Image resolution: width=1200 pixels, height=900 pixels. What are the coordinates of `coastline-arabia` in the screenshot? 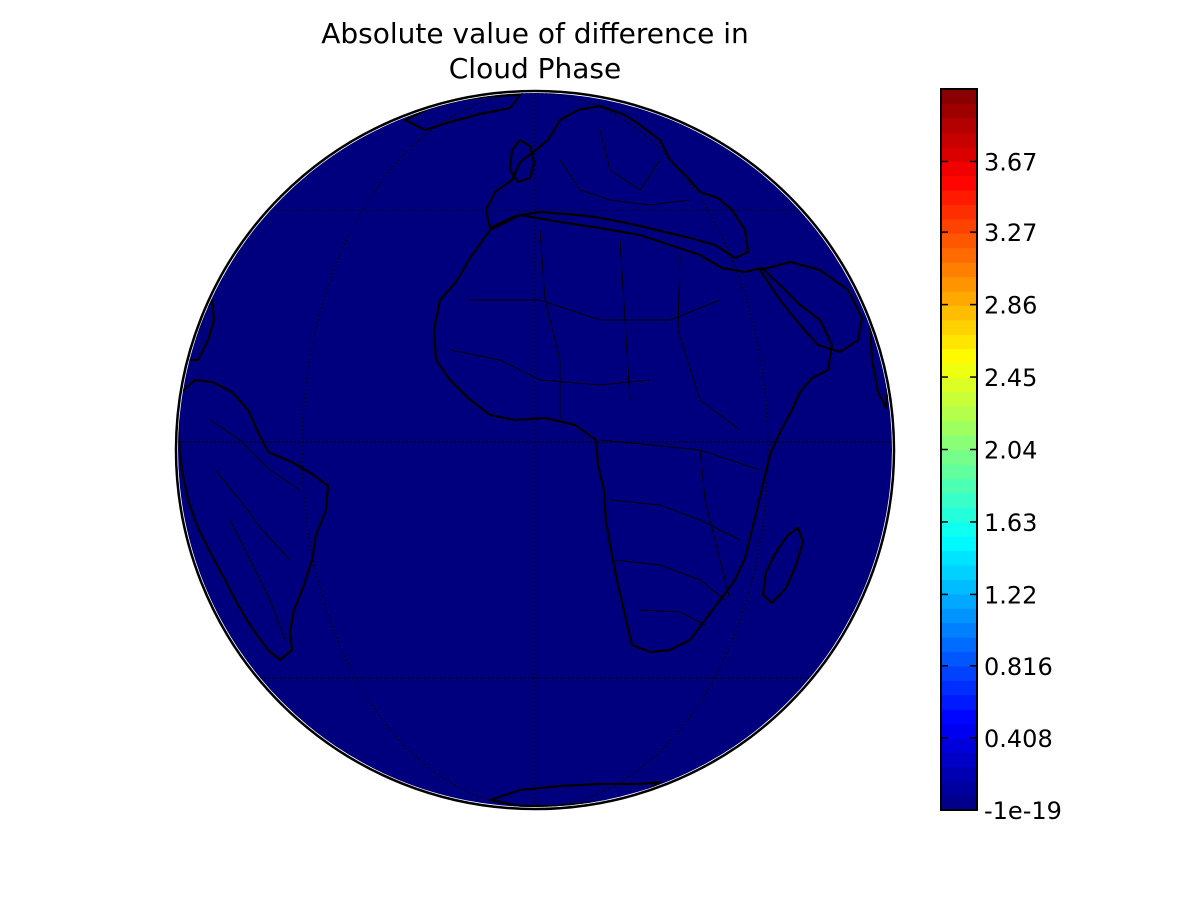 It's located at (811, 307).